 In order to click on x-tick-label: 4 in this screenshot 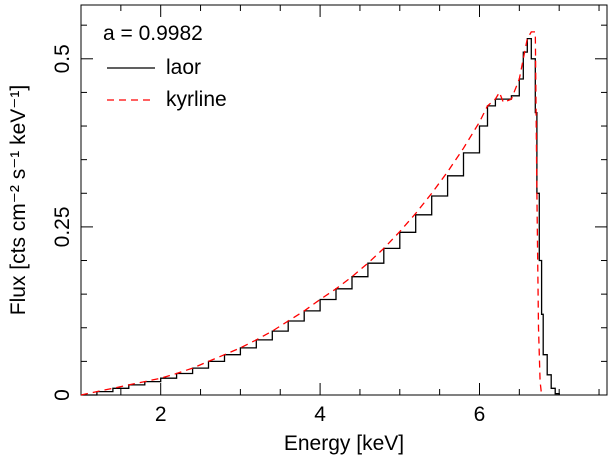, I will do `click(320, 414)`.